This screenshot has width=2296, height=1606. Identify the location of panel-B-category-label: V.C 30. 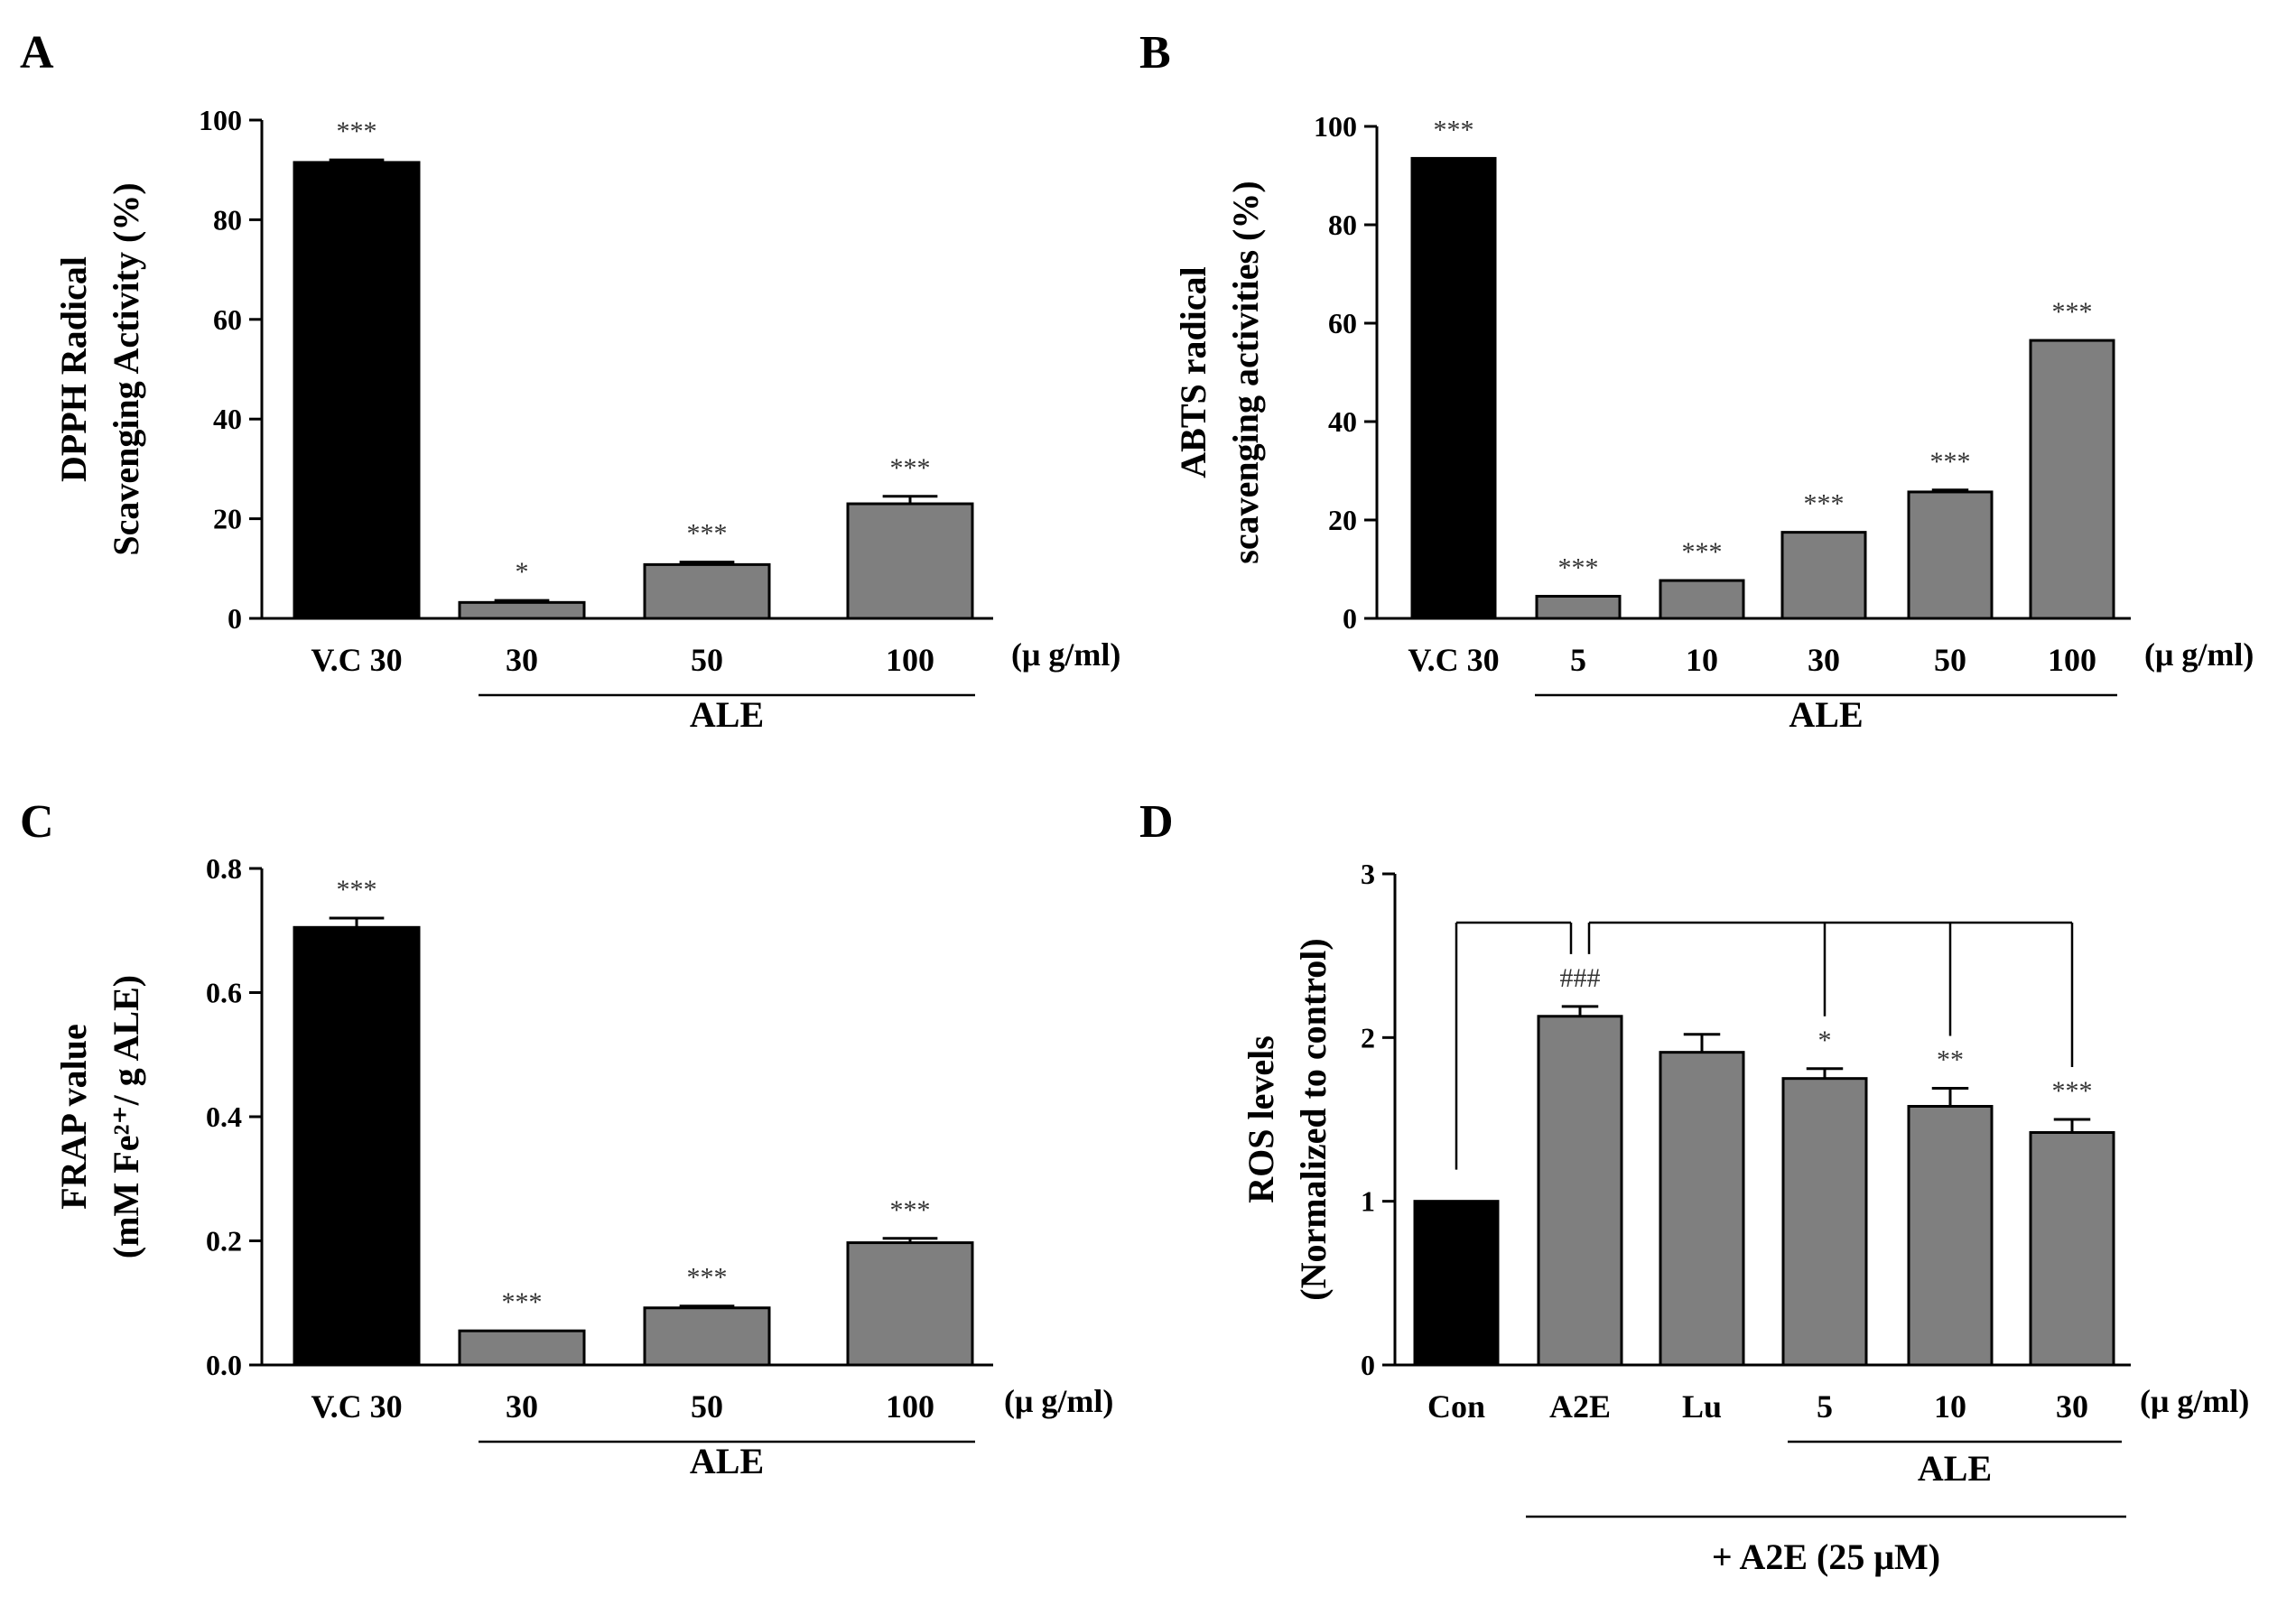
(1453, 660).